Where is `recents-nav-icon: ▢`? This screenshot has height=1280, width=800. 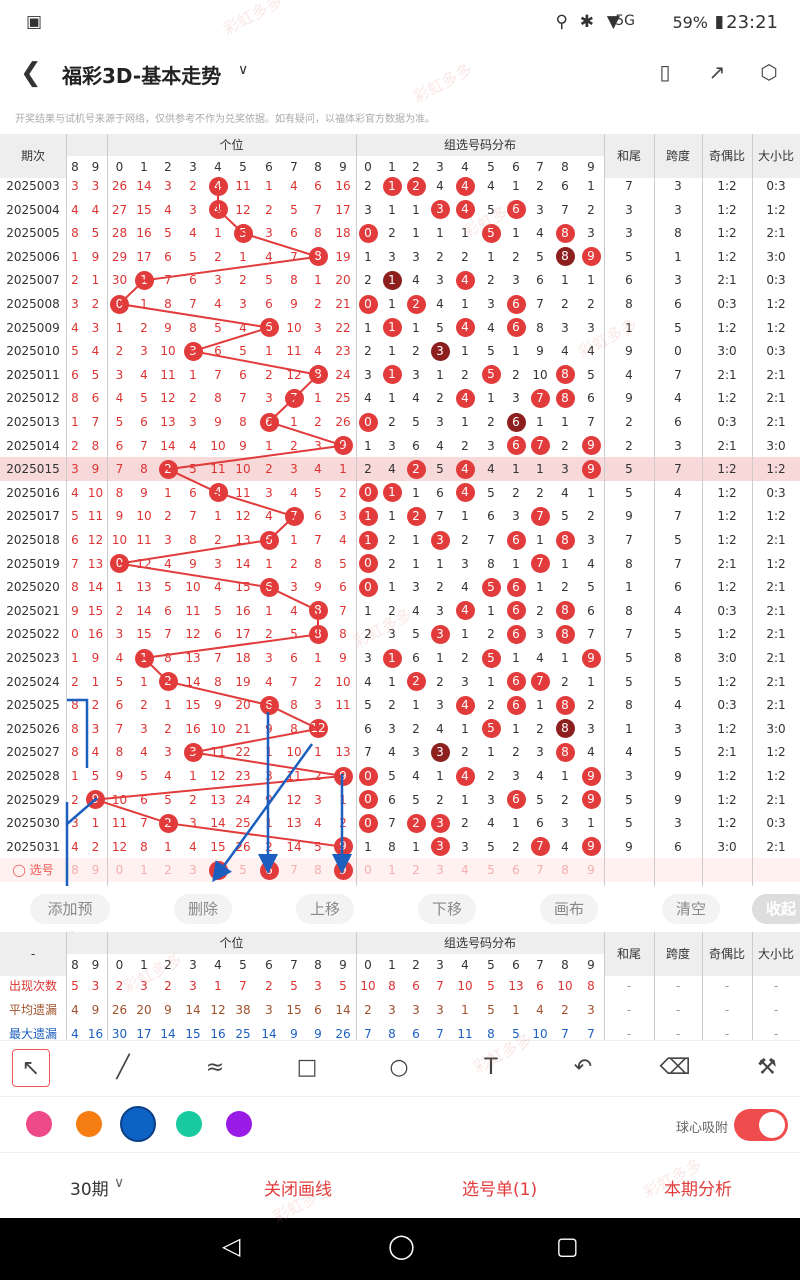
recents-nav-icon: ▢ is located at coordinates (567, 1246).